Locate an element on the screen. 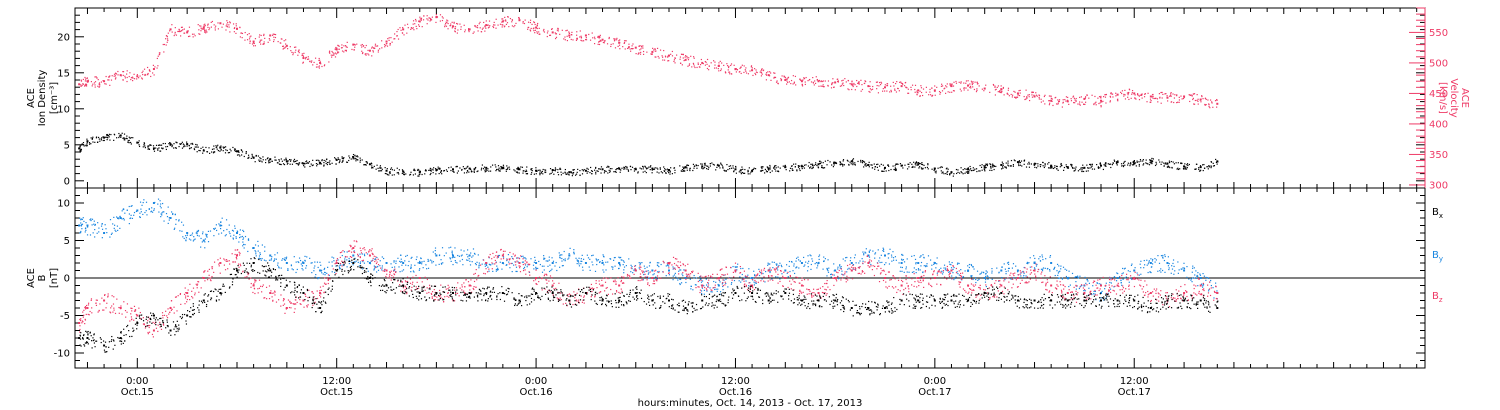 The image size is (1500, 410). velocity-tick-label: 500 is located at coordinates (1438, 63).